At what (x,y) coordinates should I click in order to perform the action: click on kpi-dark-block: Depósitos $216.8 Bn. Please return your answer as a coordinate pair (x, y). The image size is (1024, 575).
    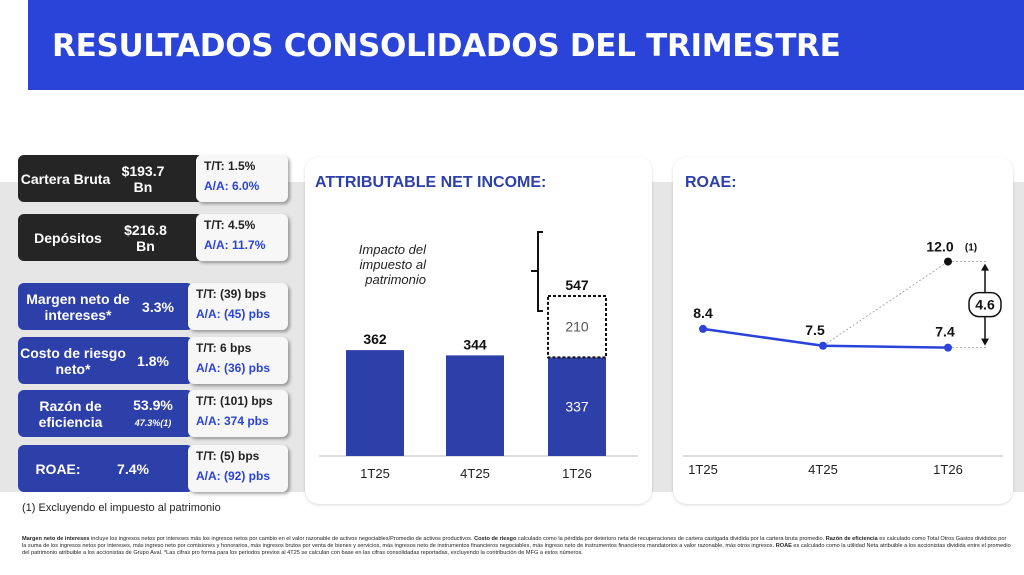
    Looking at the image, I should click on (110, 237).